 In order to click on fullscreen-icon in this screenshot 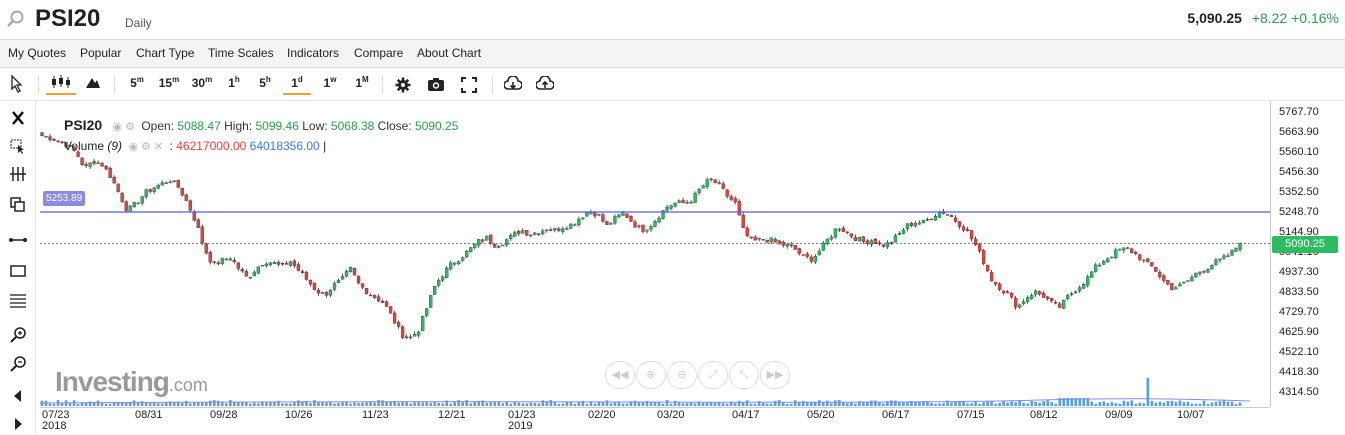, I will do `click(469, 85)`.